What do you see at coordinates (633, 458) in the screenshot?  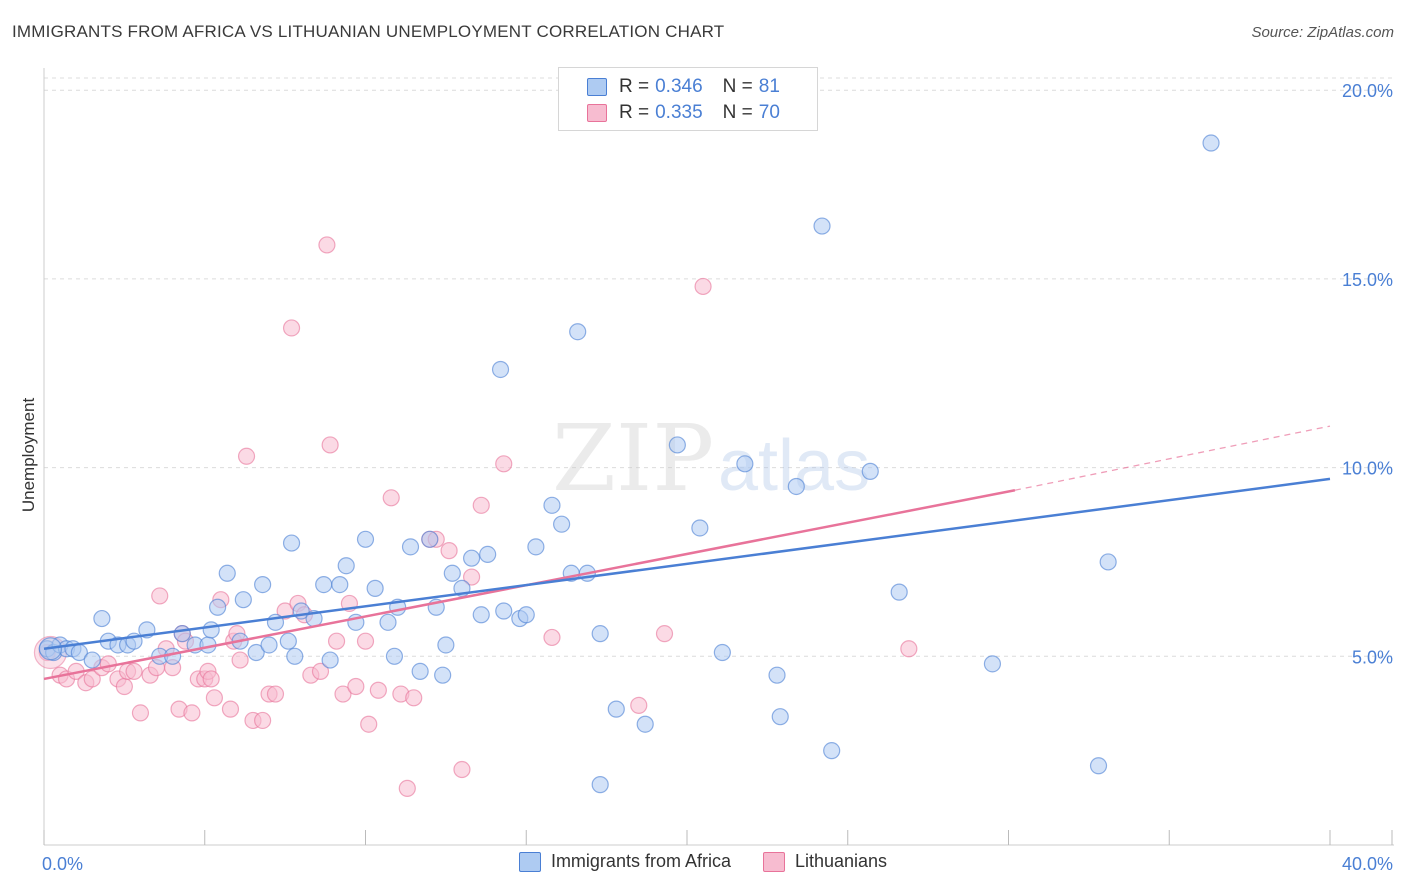 I see `watermark-zip: ZIP` at bounding box center [633, 458].